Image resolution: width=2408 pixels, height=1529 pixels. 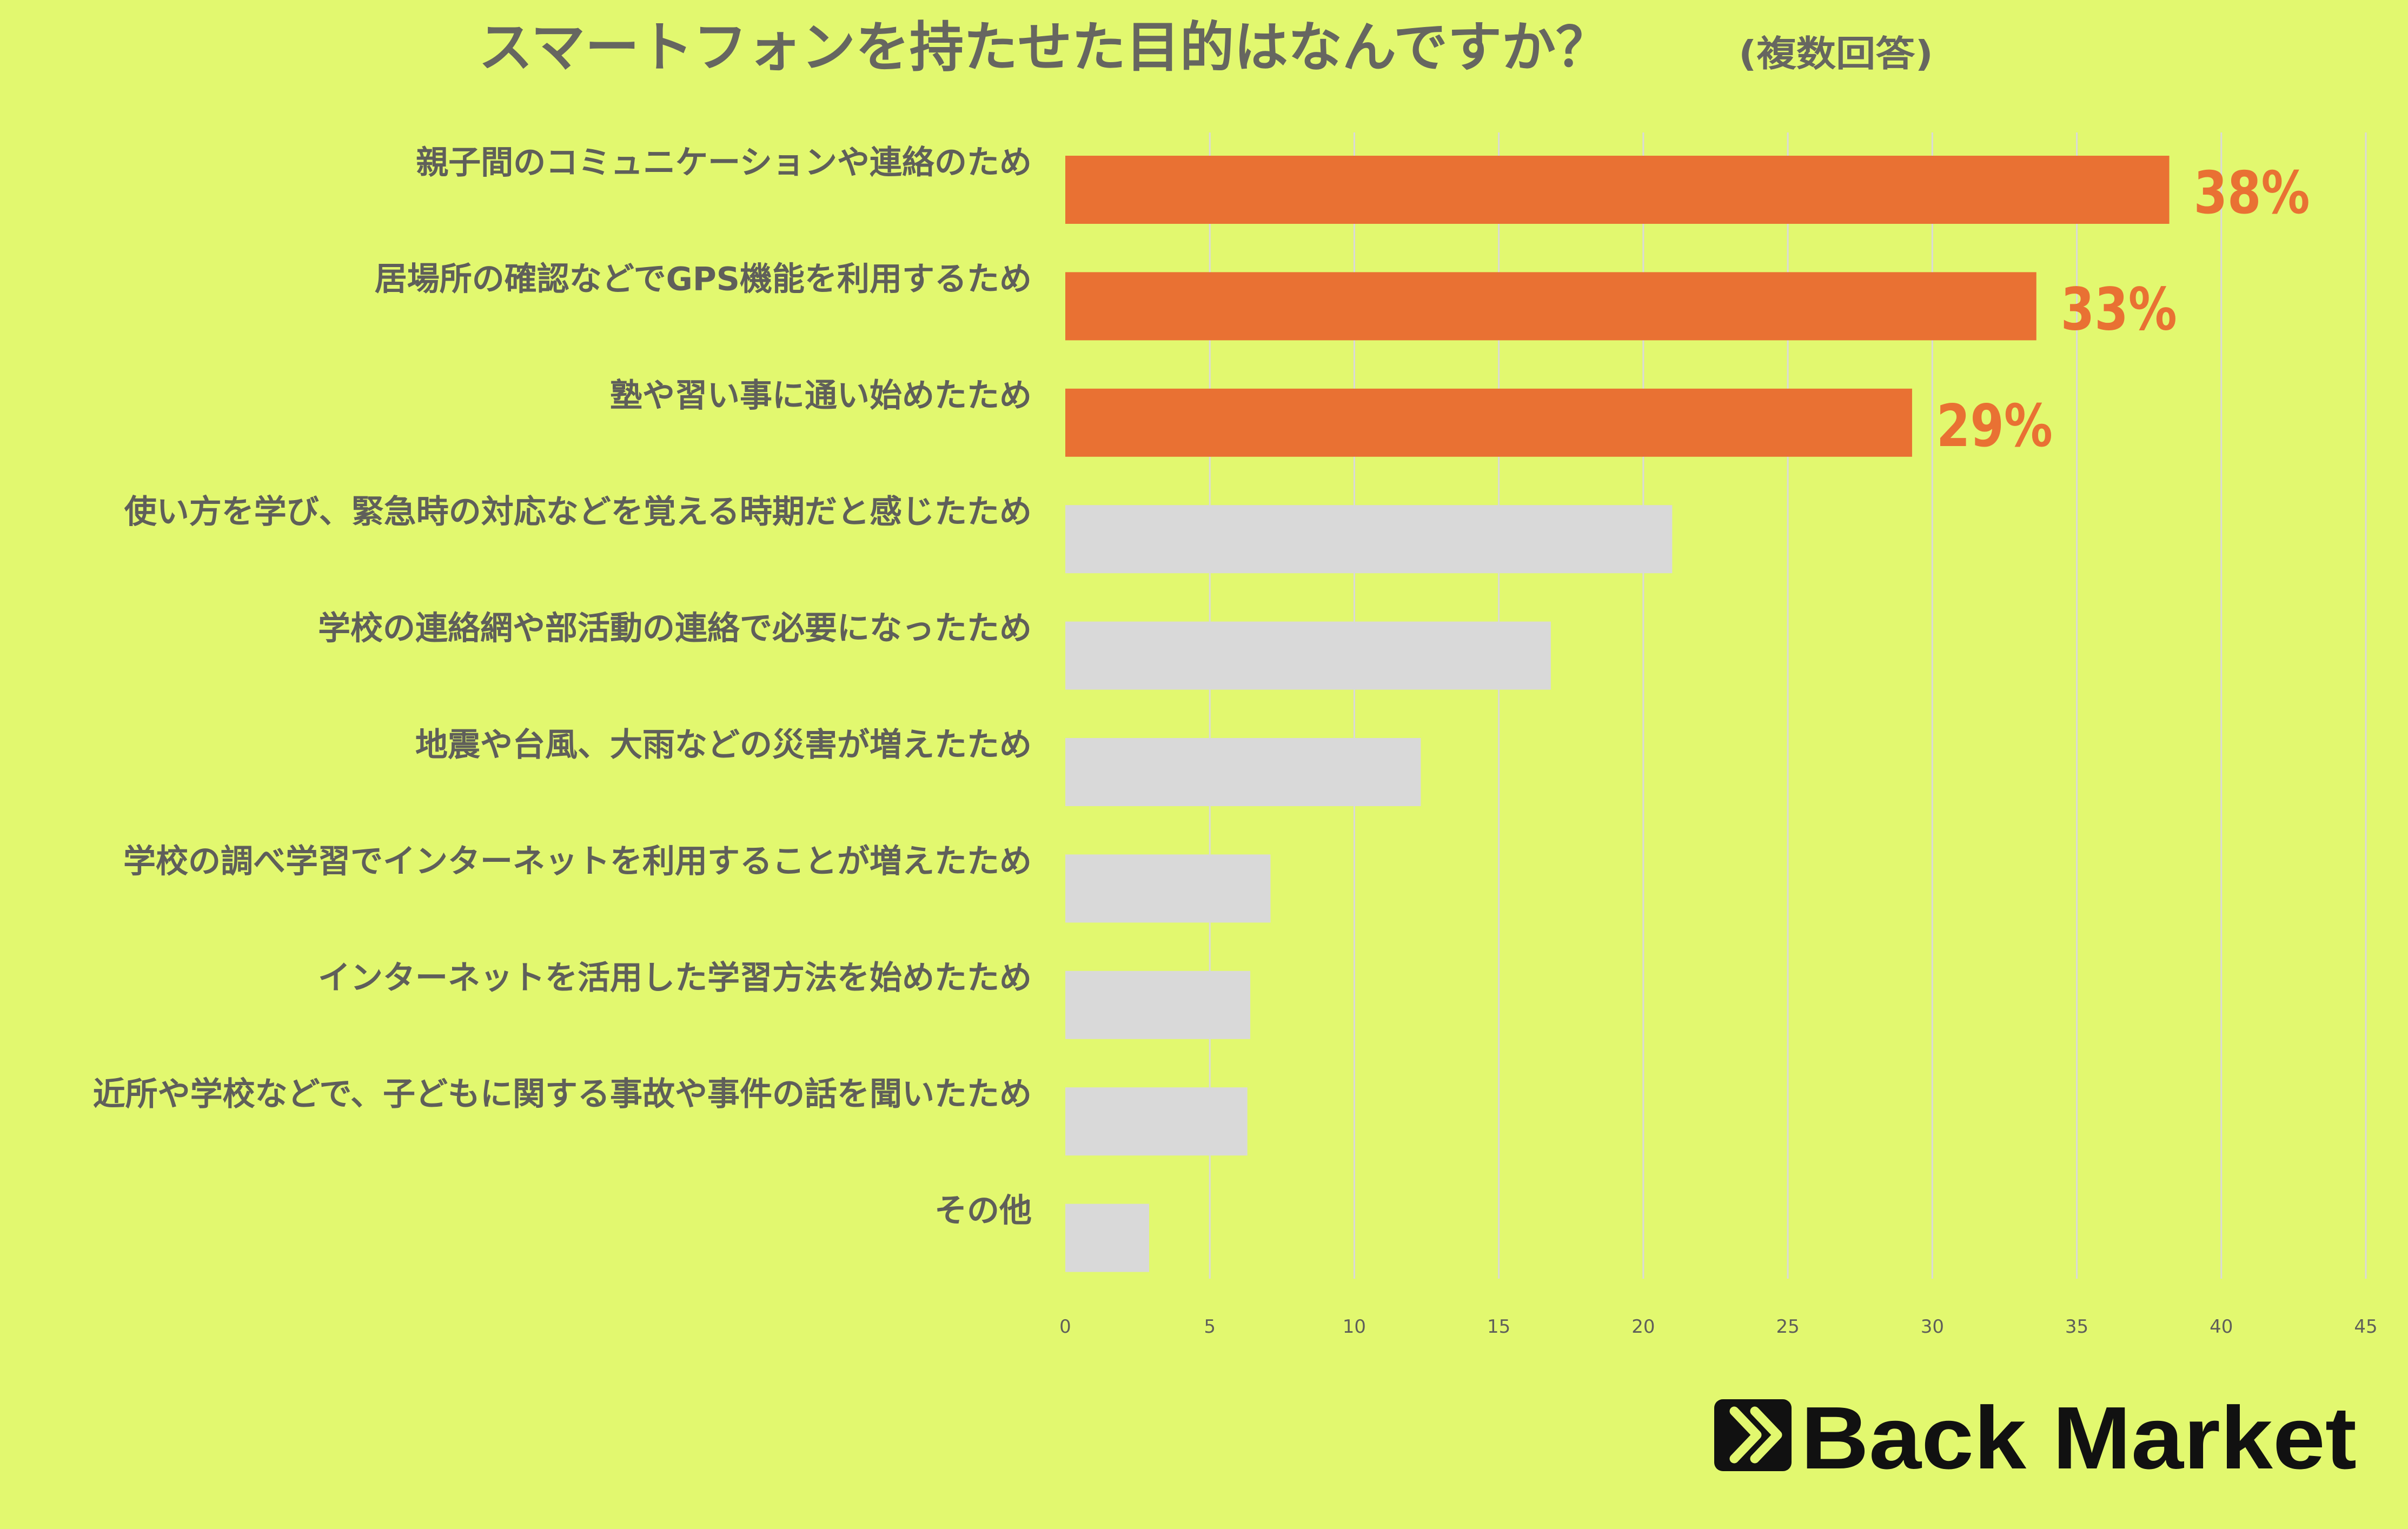 I want to click on back-market-logo-icon, so click(x=1753, y=1435).